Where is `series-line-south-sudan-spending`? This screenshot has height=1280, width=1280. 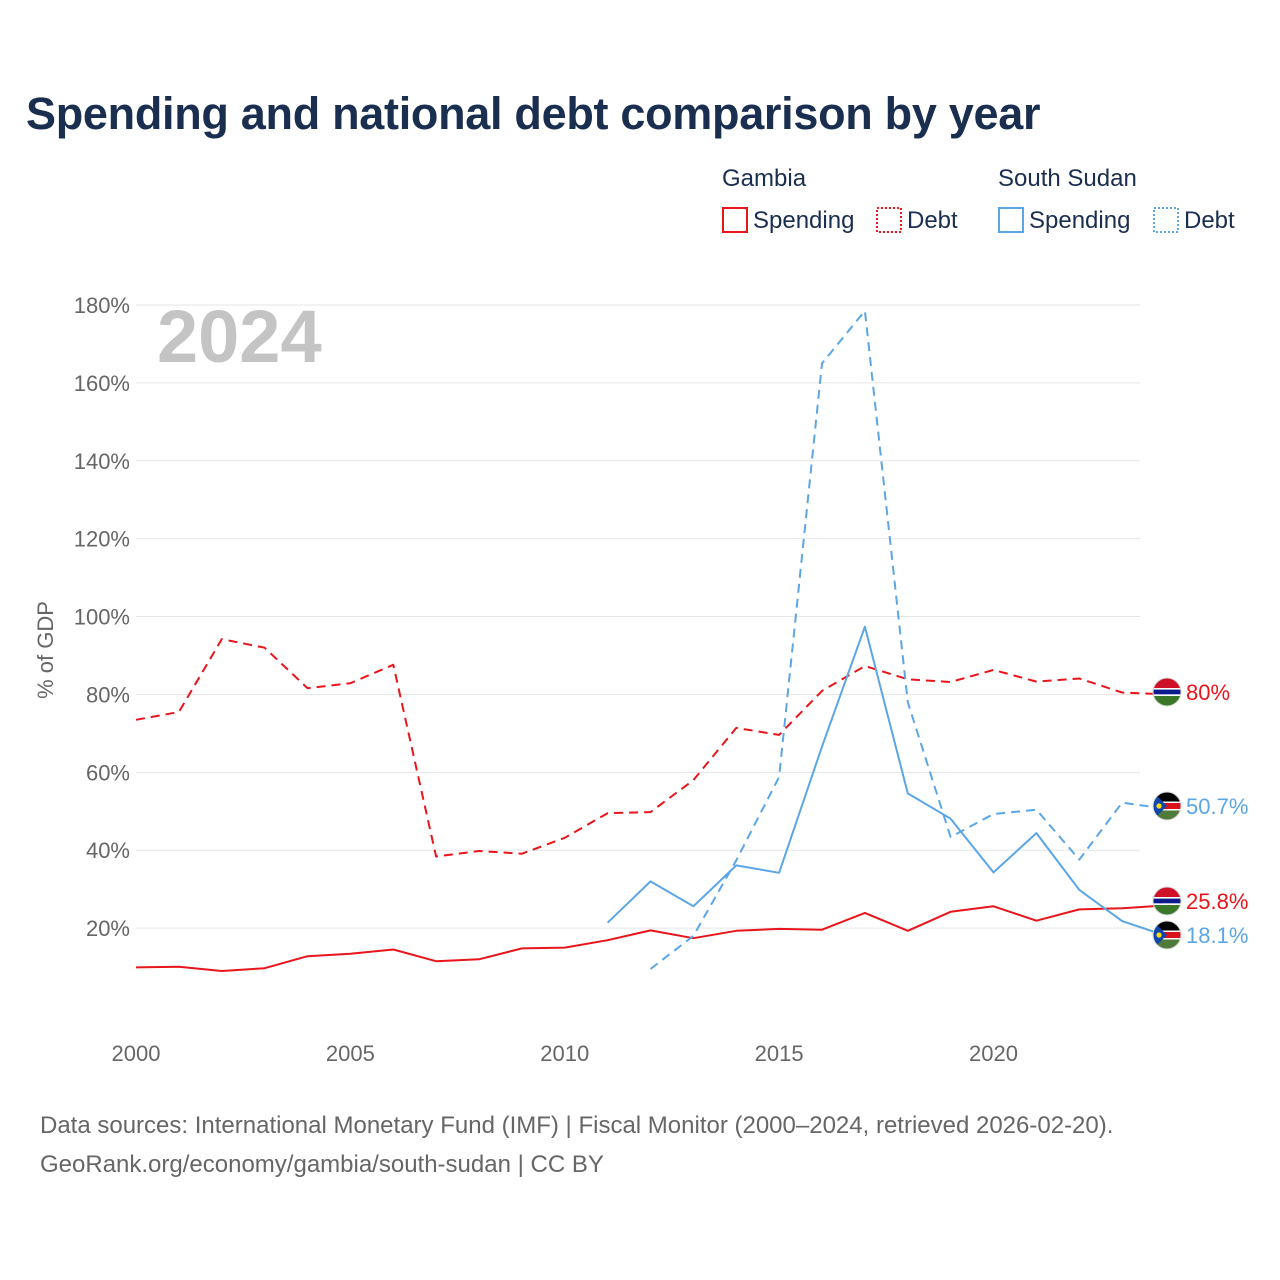 series-line-south-sudan-spending is located at coordinates (886, 781).